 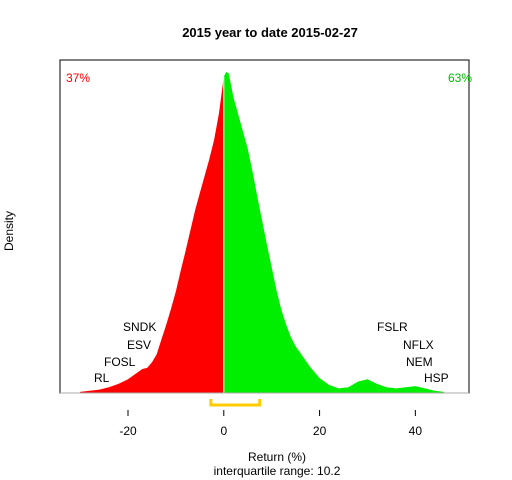 I want to click on left-outlier-label: RL, so click(x=102, y=378).